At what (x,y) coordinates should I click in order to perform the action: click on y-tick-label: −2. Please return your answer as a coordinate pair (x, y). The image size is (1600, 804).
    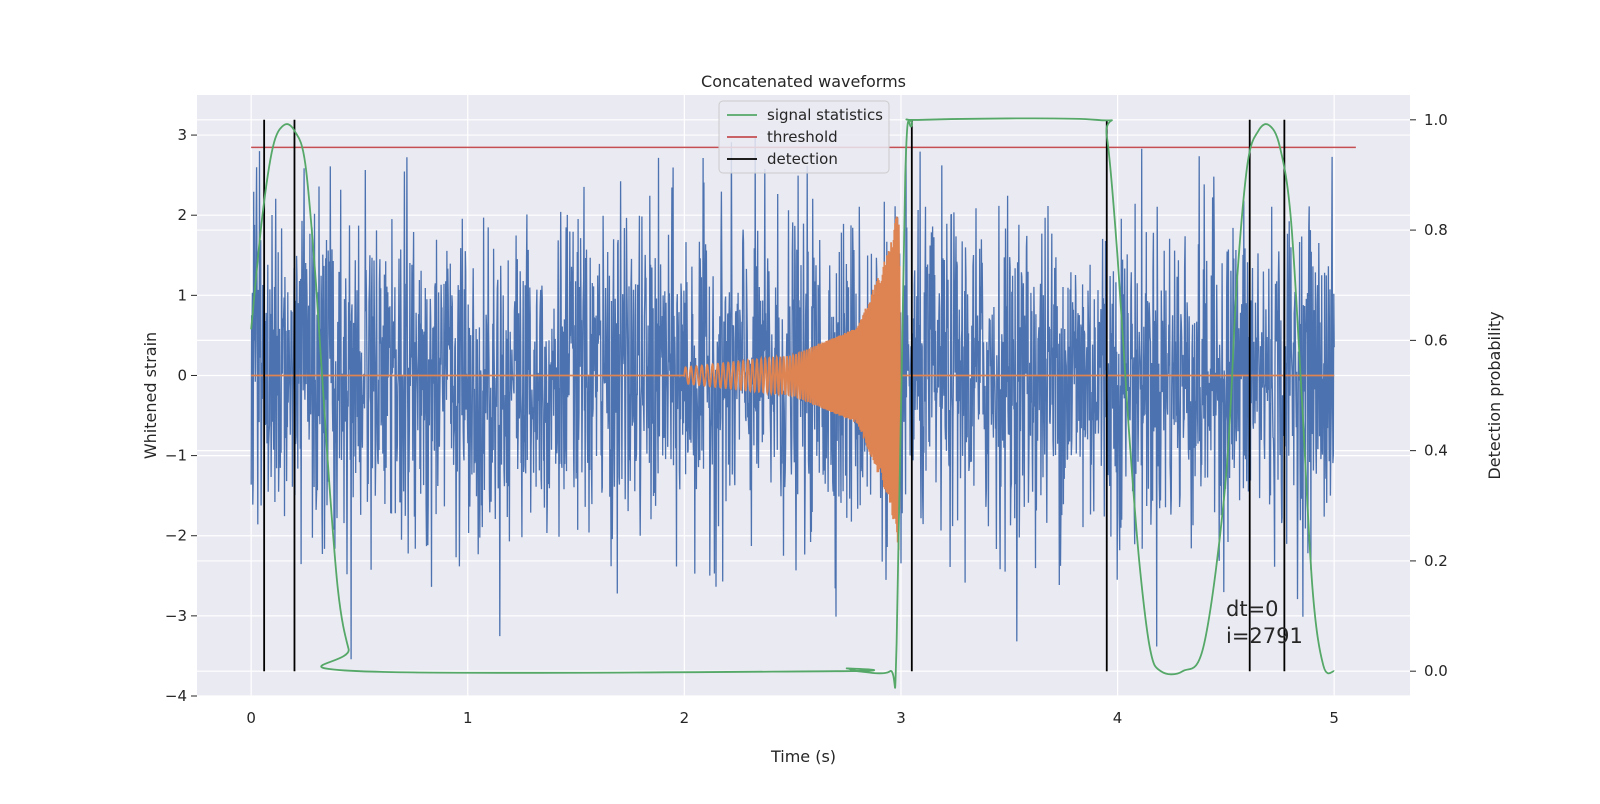
    Looking at the image, I should click on (176, 536).